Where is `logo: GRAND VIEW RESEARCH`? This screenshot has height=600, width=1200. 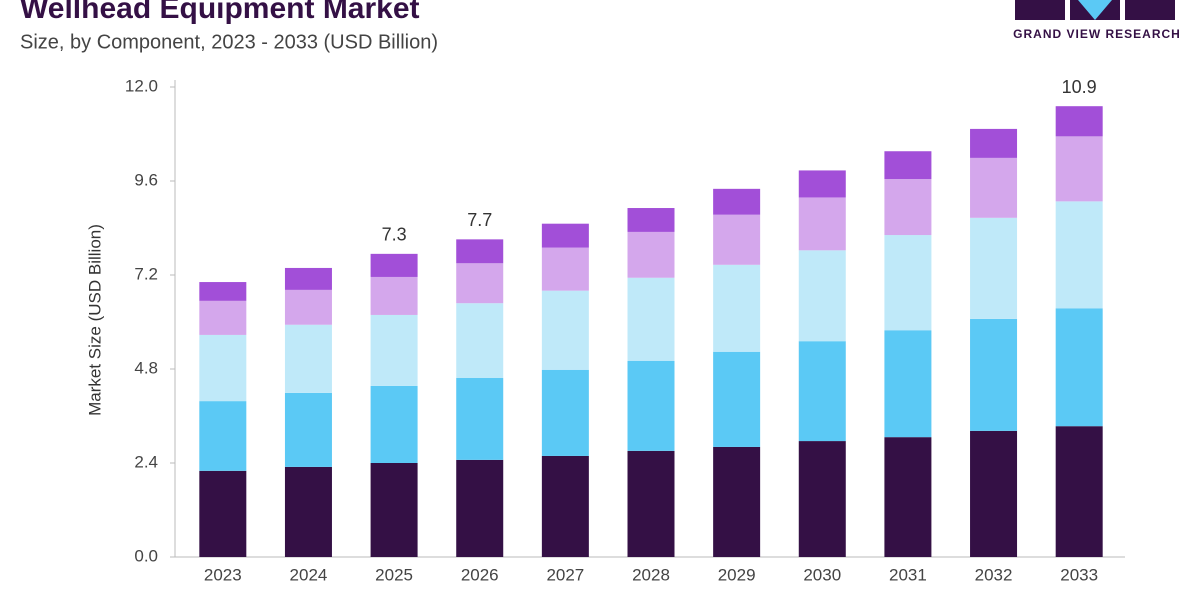 logo: GRAND VIEW RESEARCH is located at coordinates (1097, 20).